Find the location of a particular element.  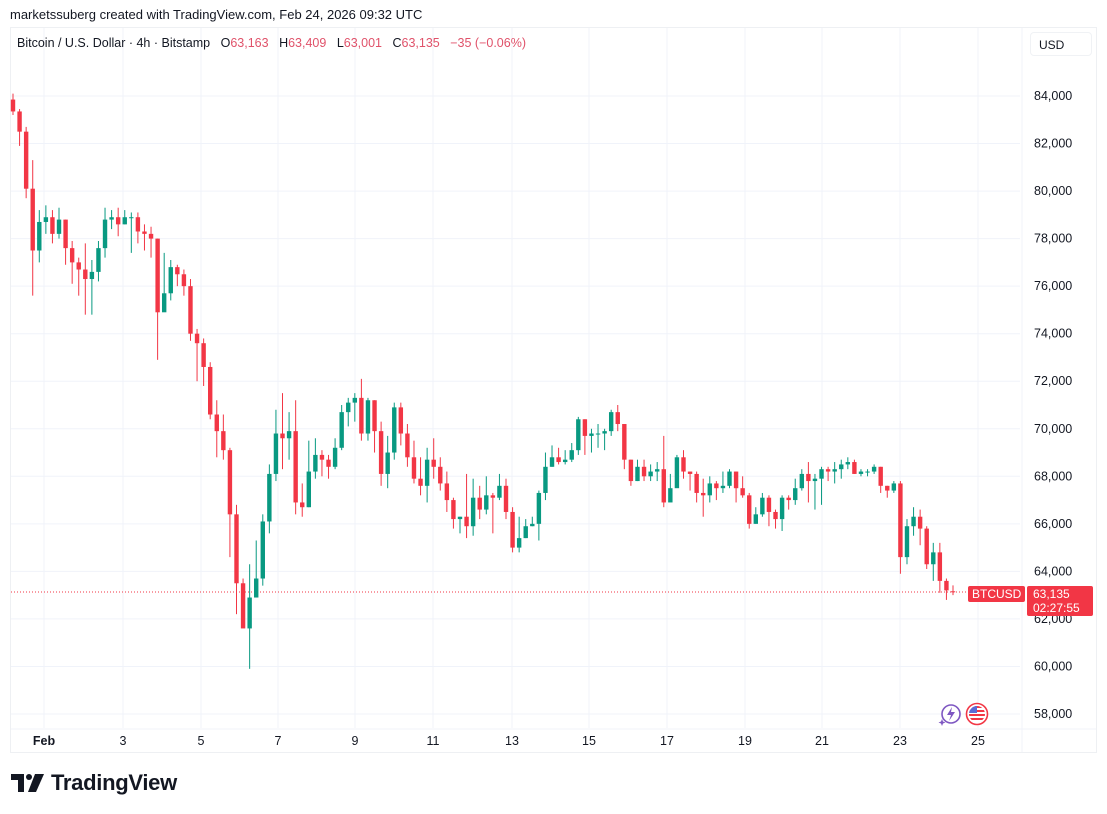

x-axis-label: 5 is located at coordinates (201, 741).